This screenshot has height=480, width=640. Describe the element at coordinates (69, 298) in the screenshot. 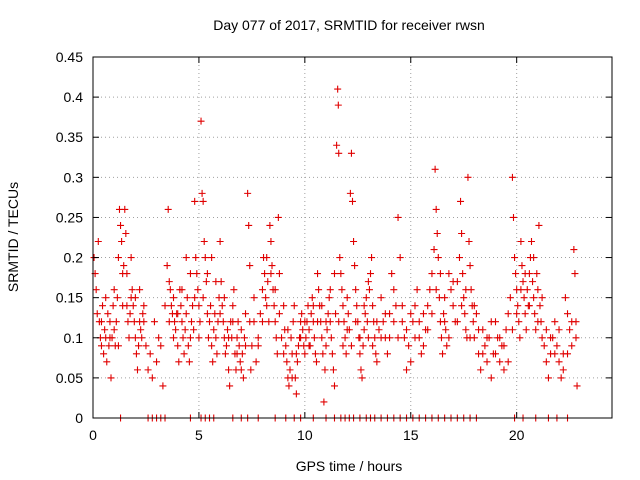

I see `y-tick-label: 0.15` at that location.